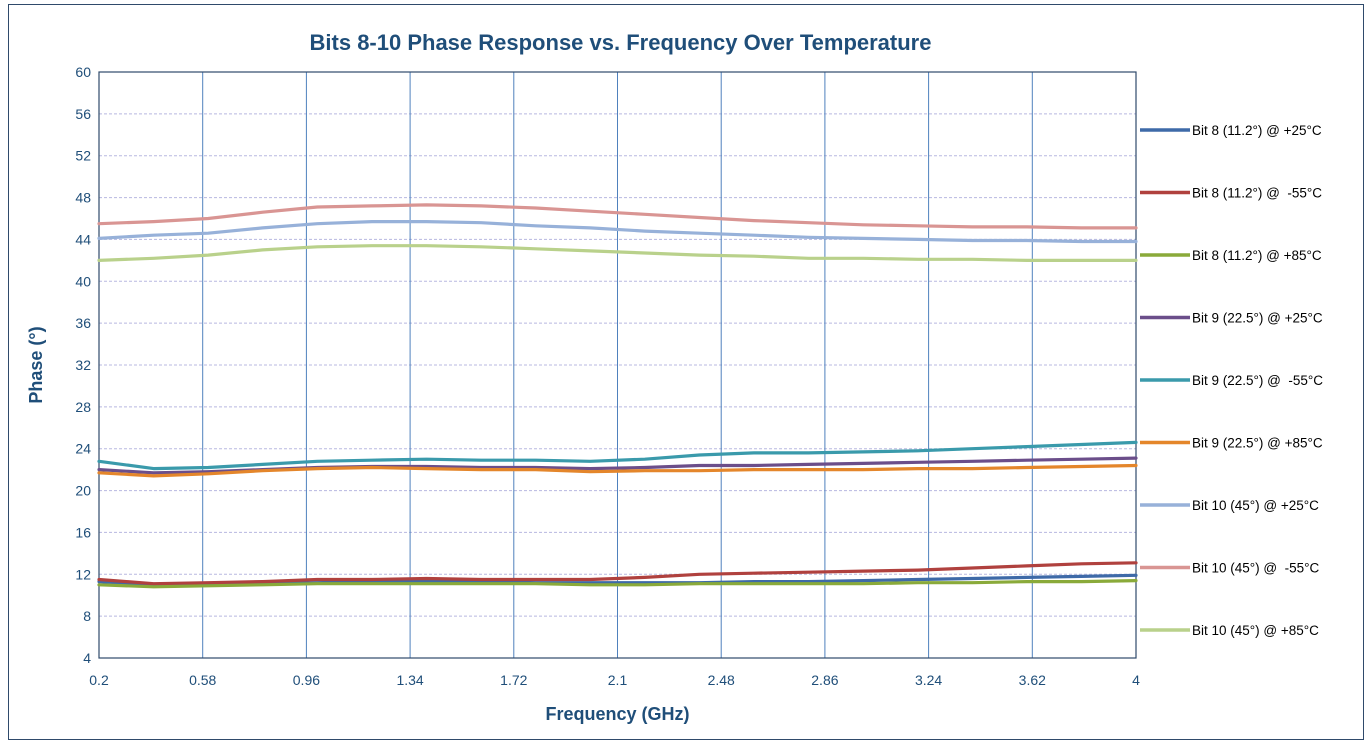 Image resolution: width=1372 pixels, height=745 pixels. Describe the element at coordinates (1256, 568) in the screenshot. I see `legend-label: Bit 10 (45°) @ -55°C` at that location.